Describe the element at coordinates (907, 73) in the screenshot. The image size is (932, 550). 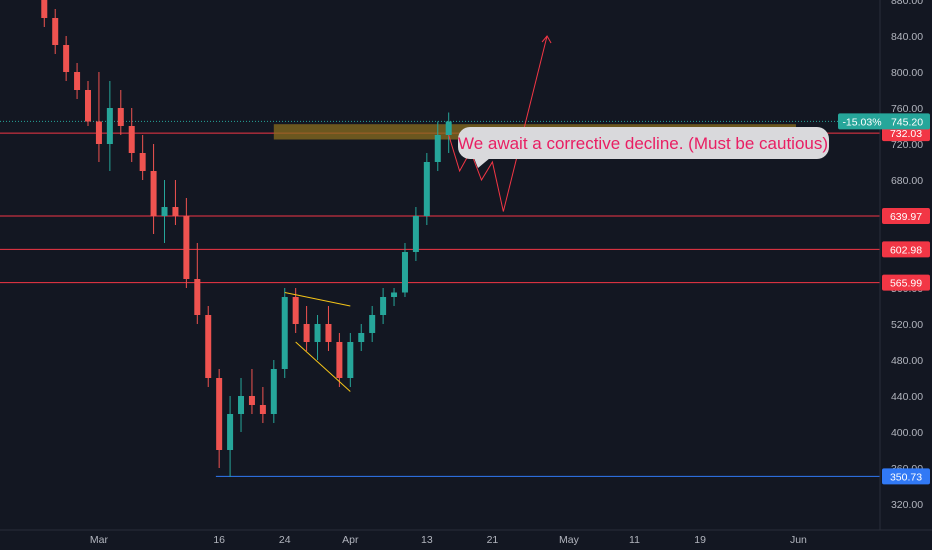
I see `y-tick-label: 800.00` at that location.